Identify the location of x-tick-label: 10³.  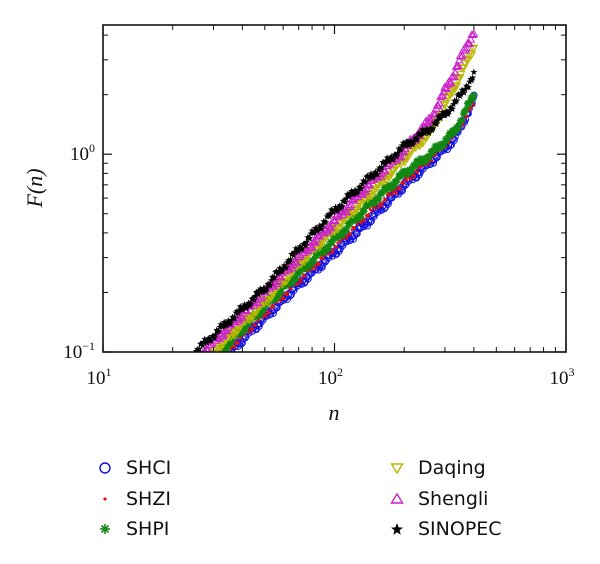
(562, 377).